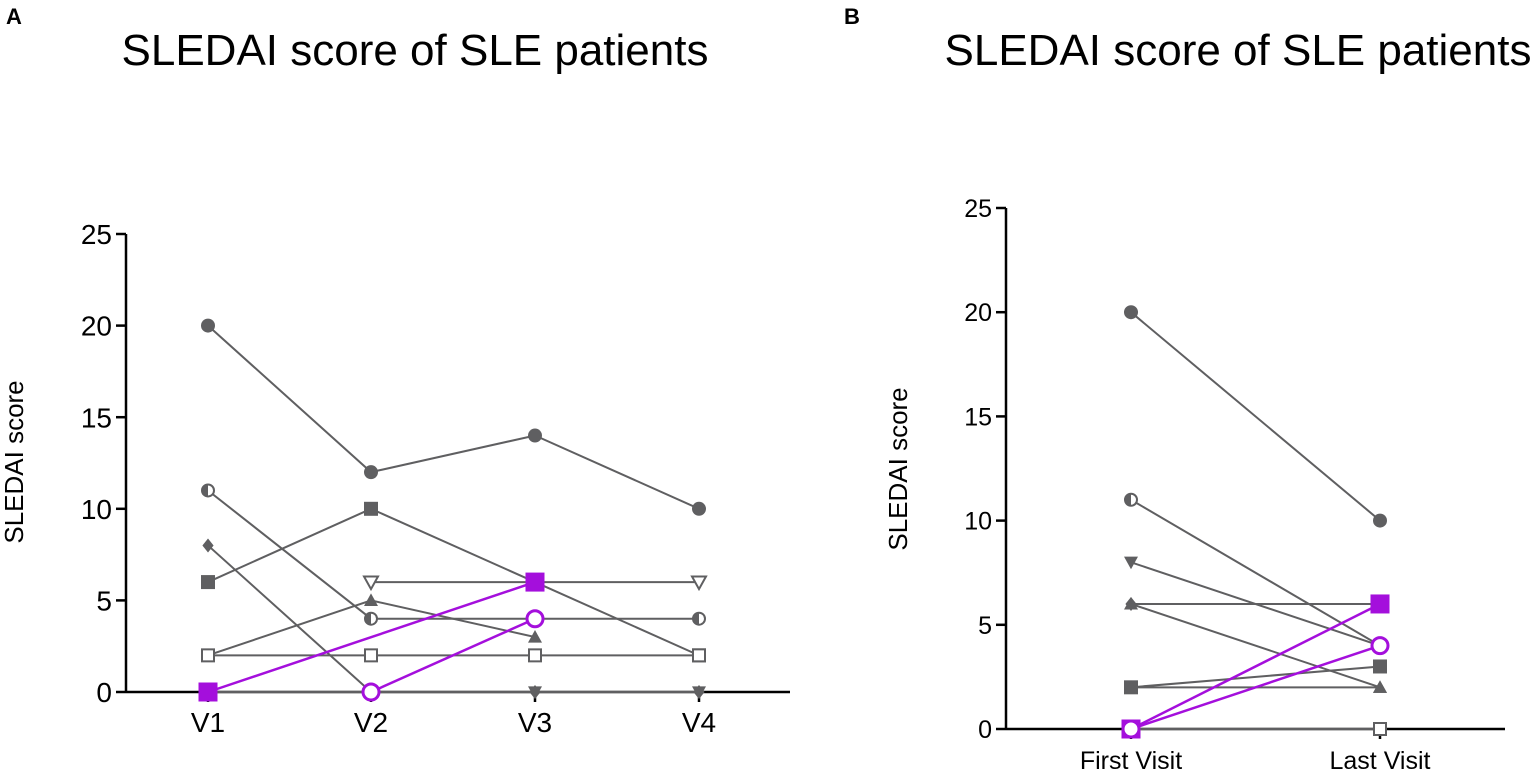 This screenshot has width=1535, height=769. What do you see at coordinates (978, 313) in the screenshot?
I see `panel-b-y-tick-label: 20` at bounding box center [978, 313].